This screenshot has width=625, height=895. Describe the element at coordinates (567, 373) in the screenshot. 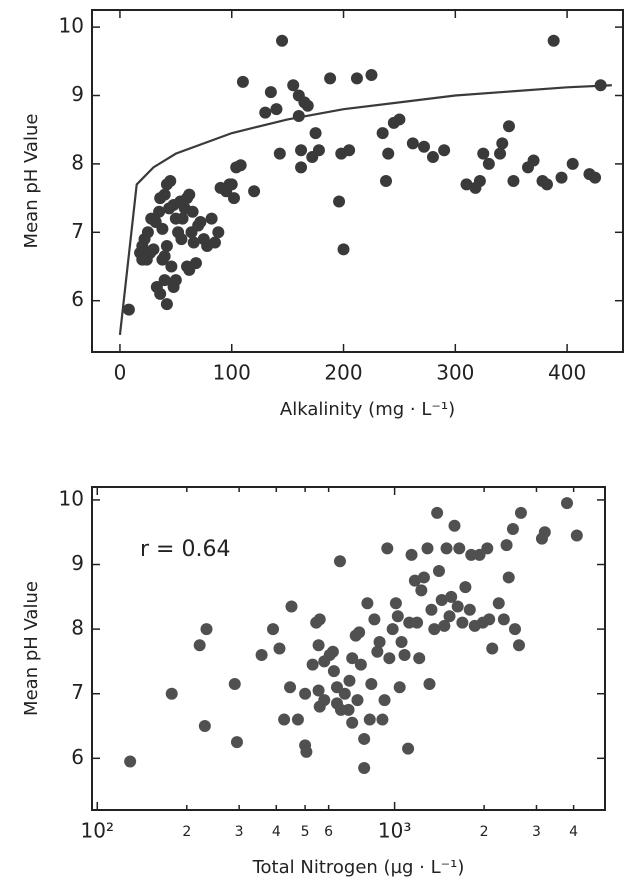

I see `x-tick-label: 400` at that location.